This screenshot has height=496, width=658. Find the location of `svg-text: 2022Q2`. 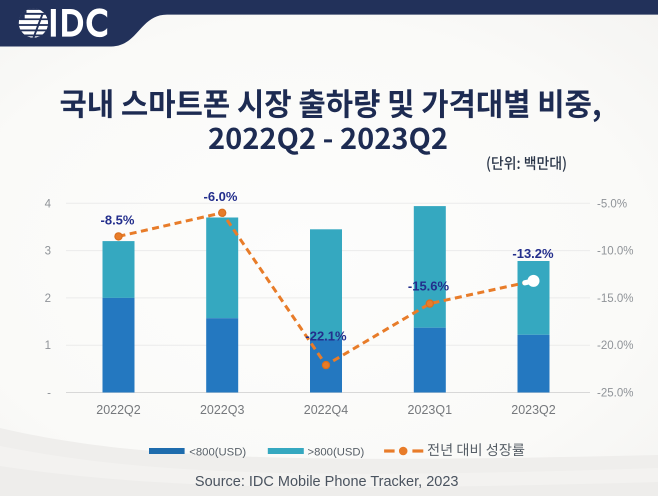

svg-text: 2022Q2 is located at coordinates (118, 410).